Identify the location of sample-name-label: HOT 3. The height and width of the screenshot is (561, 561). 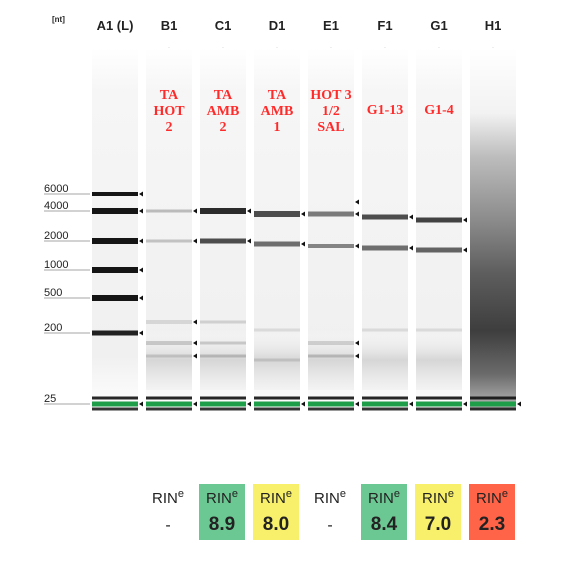
(330, 95).